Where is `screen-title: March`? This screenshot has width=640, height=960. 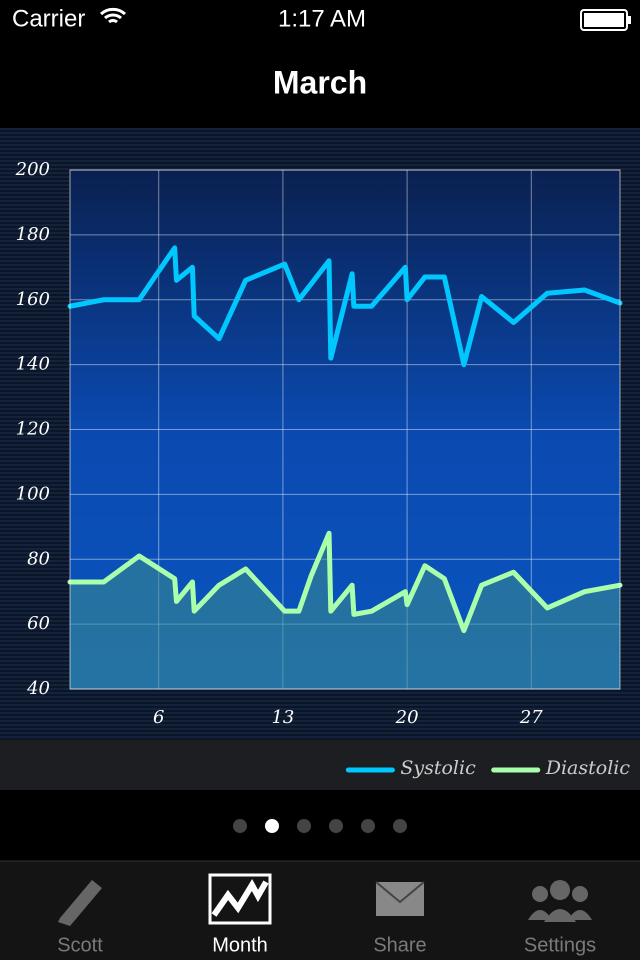 screen-title: March is located at coordinates (320, 82).